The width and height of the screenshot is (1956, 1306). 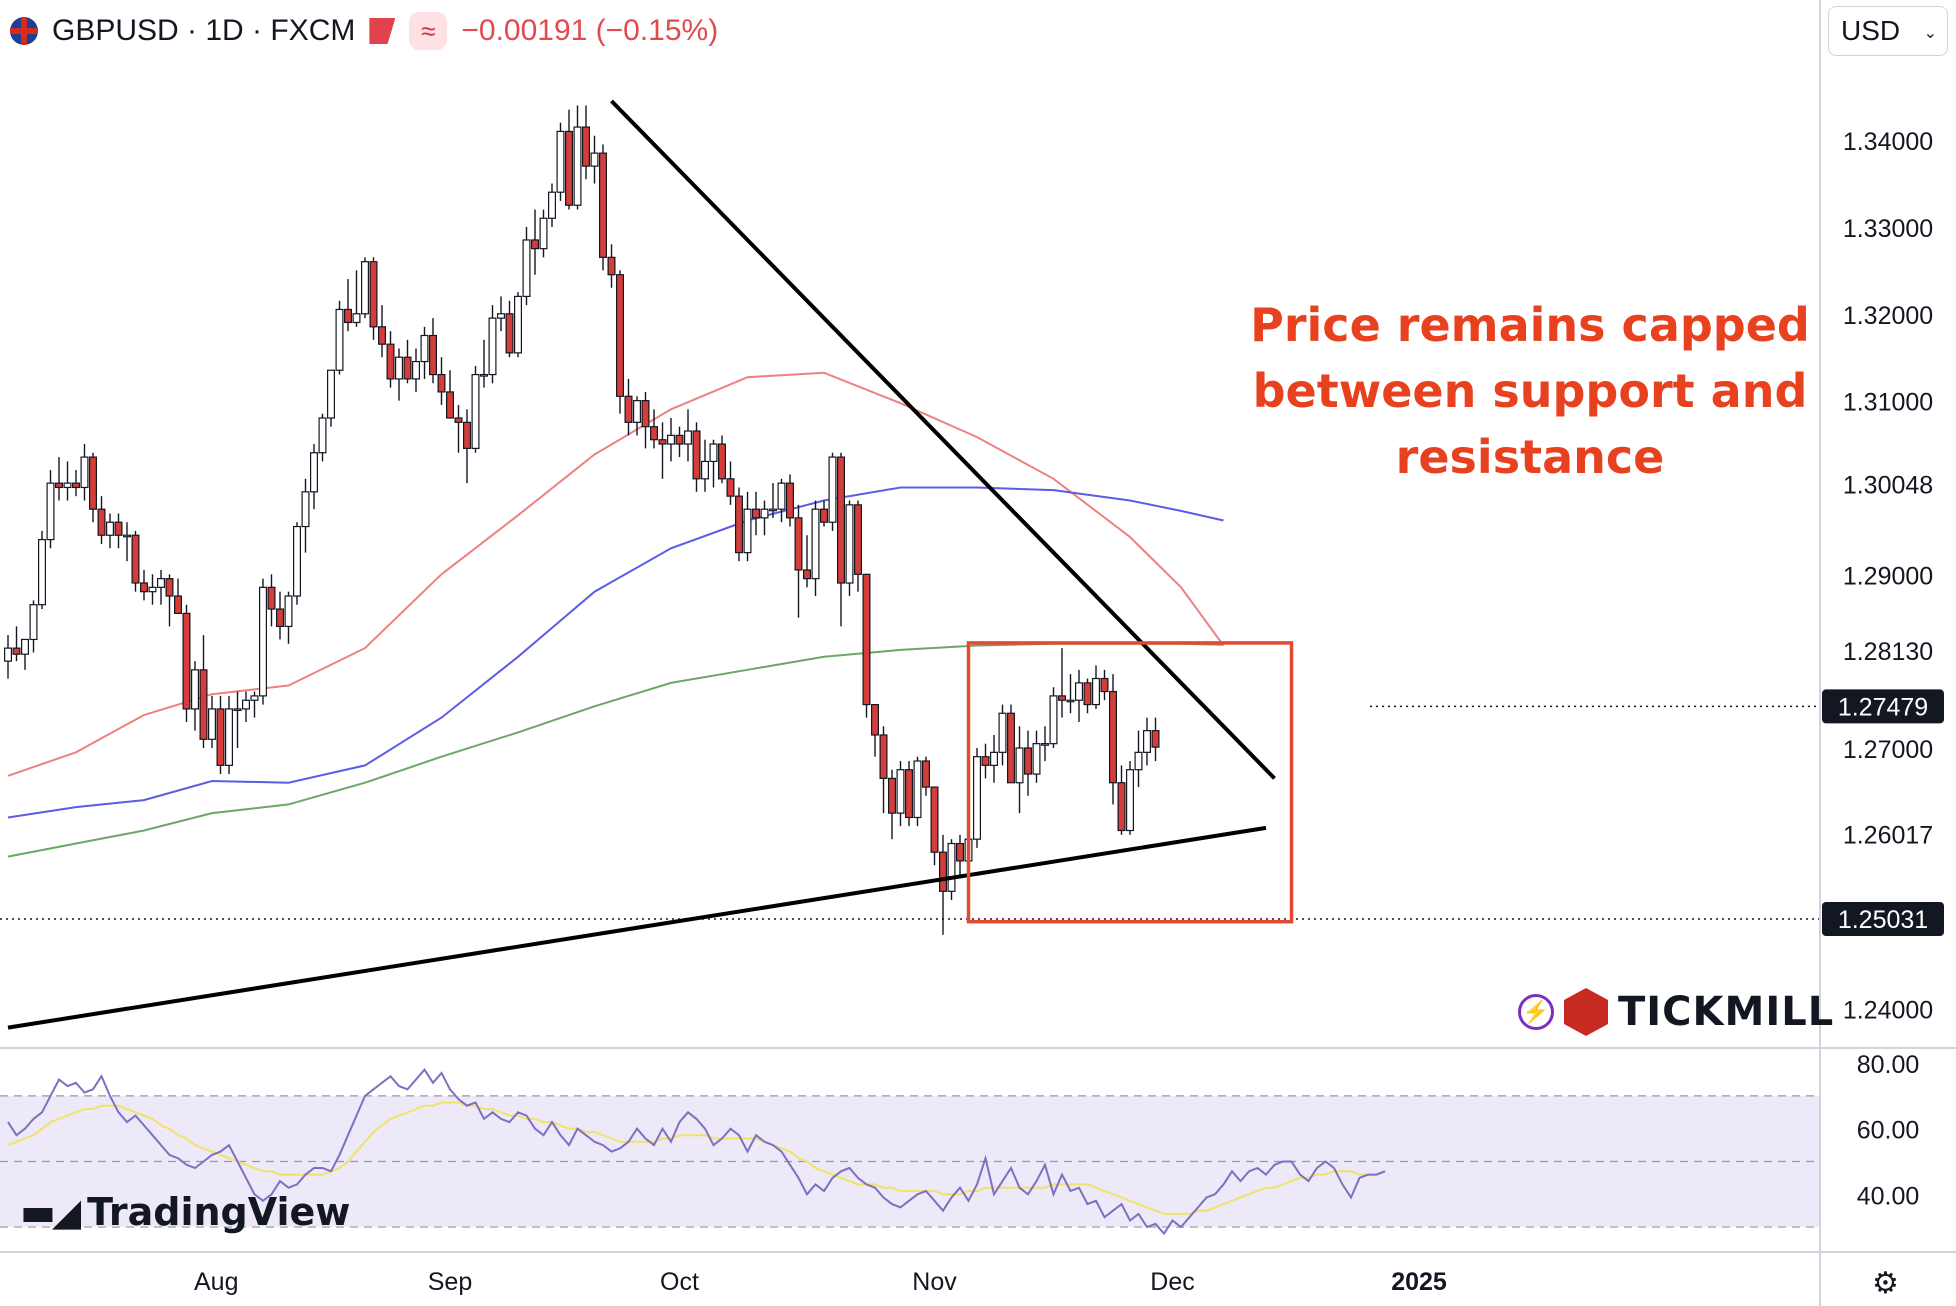 What do you see at coordinates (696, 1152) in the screenshot?
I see `rsi-line` at bounding box center [696, 1152].